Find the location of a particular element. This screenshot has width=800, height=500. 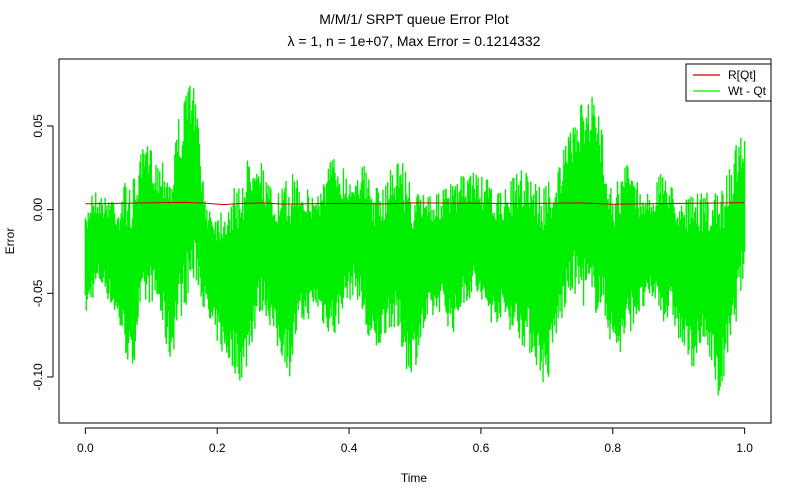

legend: R[Qt] Wt - Qt is located at coordinates (728, 82).